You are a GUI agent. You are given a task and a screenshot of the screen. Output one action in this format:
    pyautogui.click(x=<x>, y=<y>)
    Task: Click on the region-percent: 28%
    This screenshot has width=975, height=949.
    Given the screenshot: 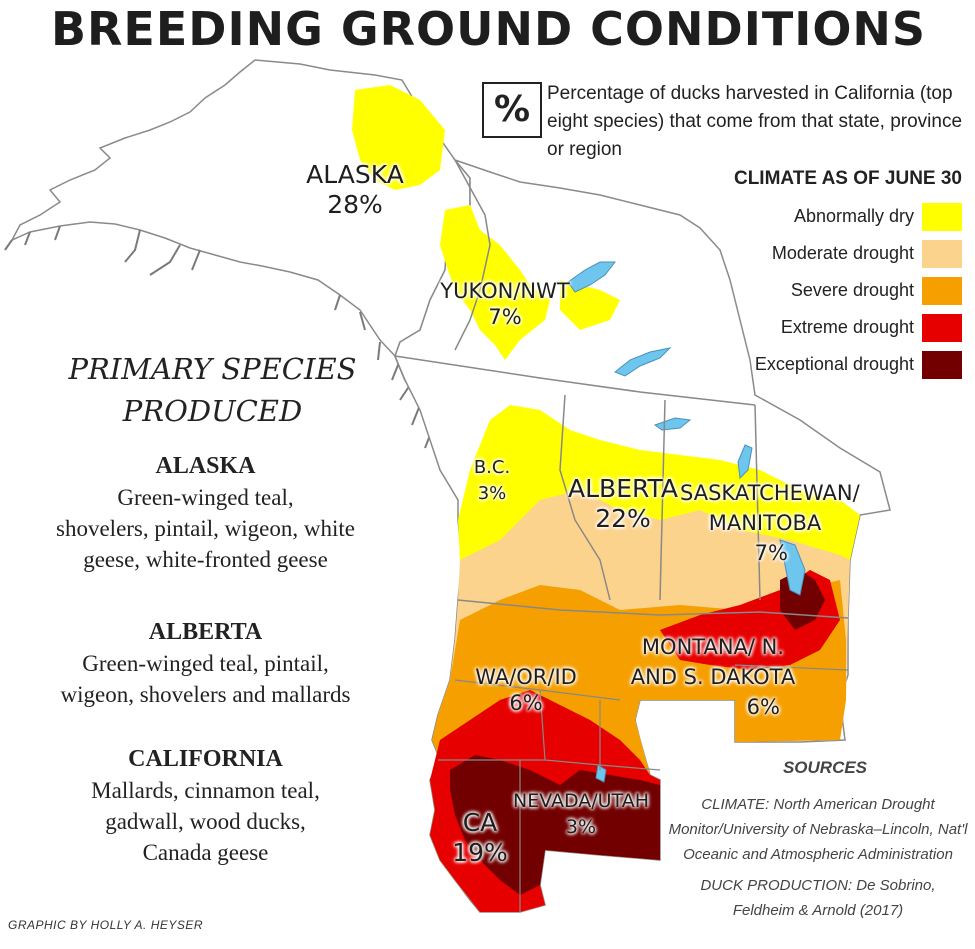 What is the action you would take?
    pyautogui.click(x=355, y=204)
    